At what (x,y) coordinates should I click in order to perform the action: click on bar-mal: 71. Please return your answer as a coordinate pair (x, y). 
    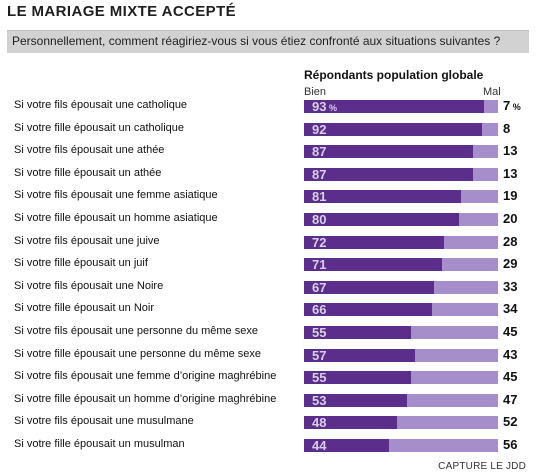
    Looking at the image, I should click on (401, 264).